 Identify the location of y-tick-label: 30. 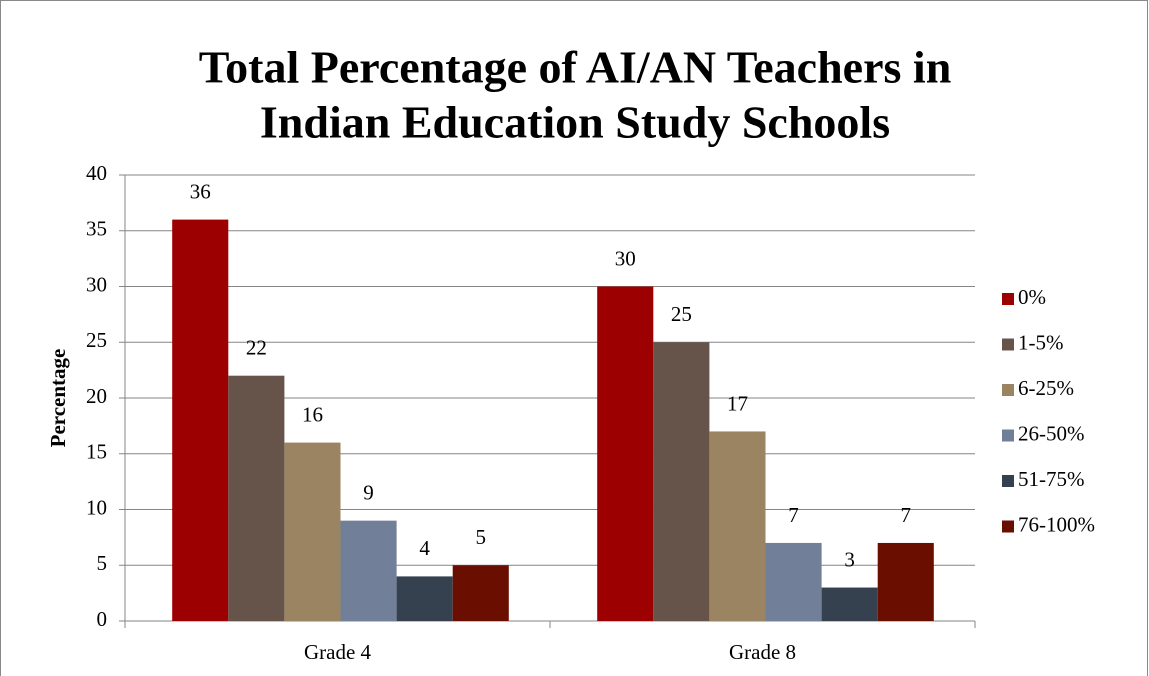
(96, 284).